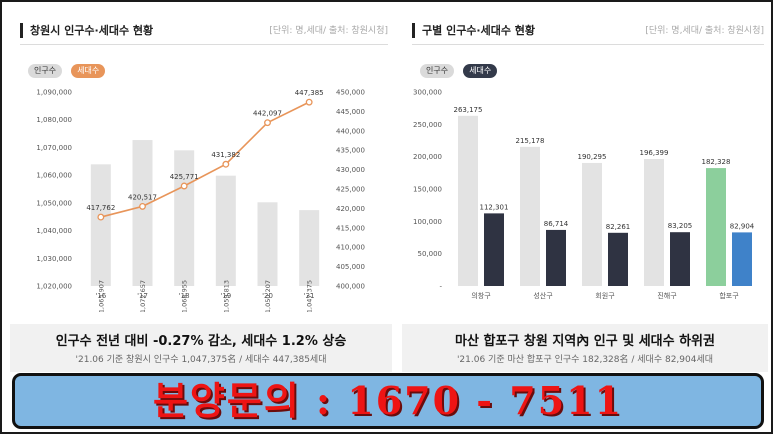 Image resolution: width=773 pixels, height=434 pixels. What do you see at coordinates (494, 207) in the screenshot?
I see `households-bar-label: 112,301` at bounding box center [494, 207].